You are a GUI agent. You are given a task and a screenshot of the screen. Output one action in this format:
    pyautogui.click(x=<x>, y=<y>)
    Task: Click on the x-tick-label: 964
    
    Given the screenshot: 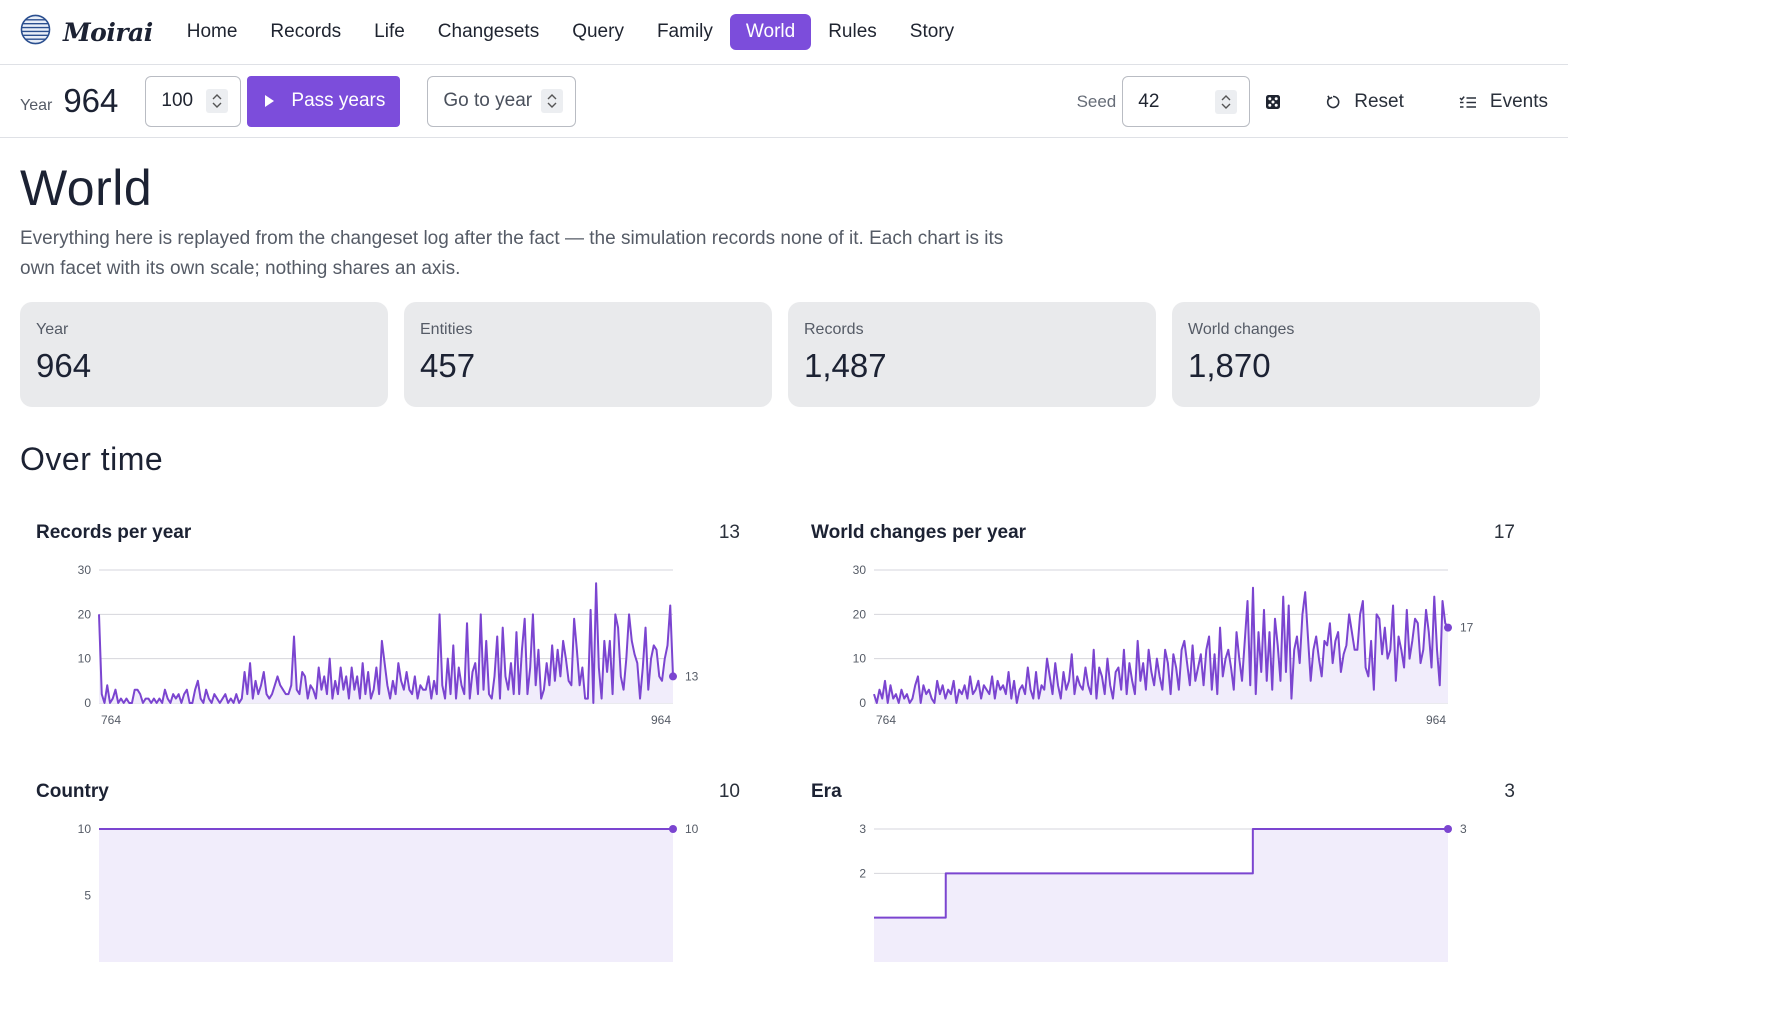 What is the action you would take?
    pyautogui.click(x=1436, y=720)
    